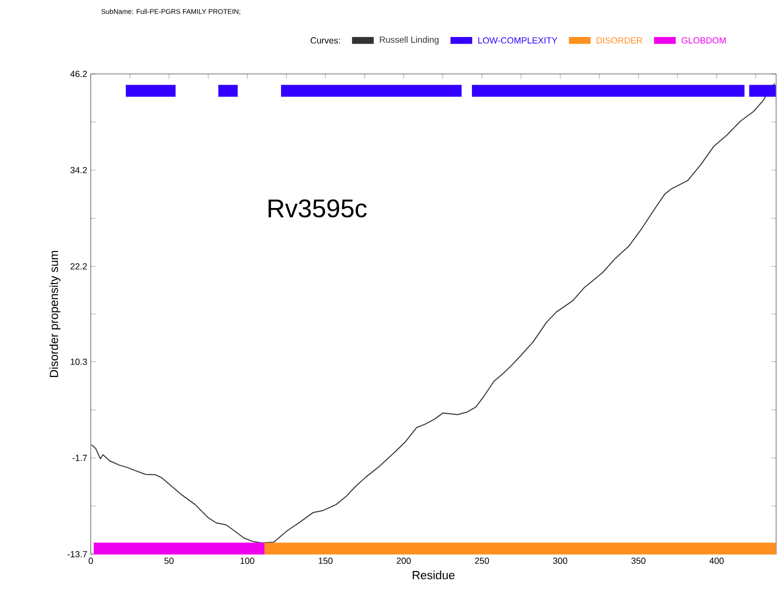  I want to click on legend-label: GLOBDOM, so click(704, 40).